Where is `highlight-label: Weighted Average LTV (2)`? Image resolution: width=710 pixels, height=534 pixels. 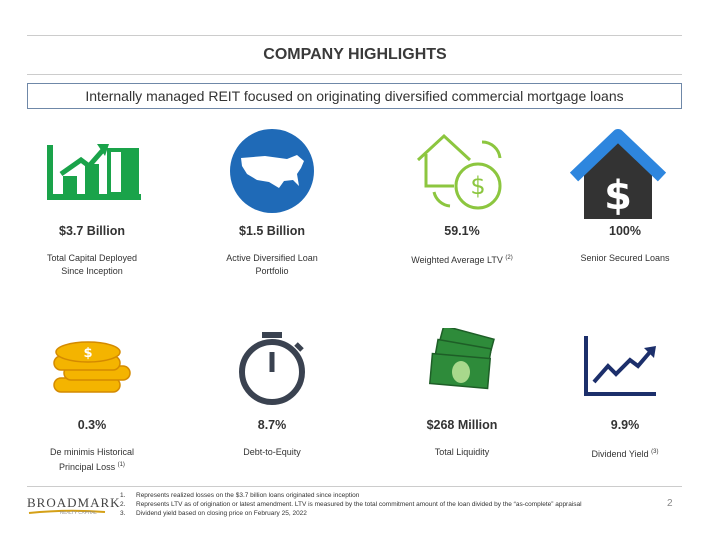
highlight-label: Weighted Average LTV (2) is located at coordinates (462, 259).